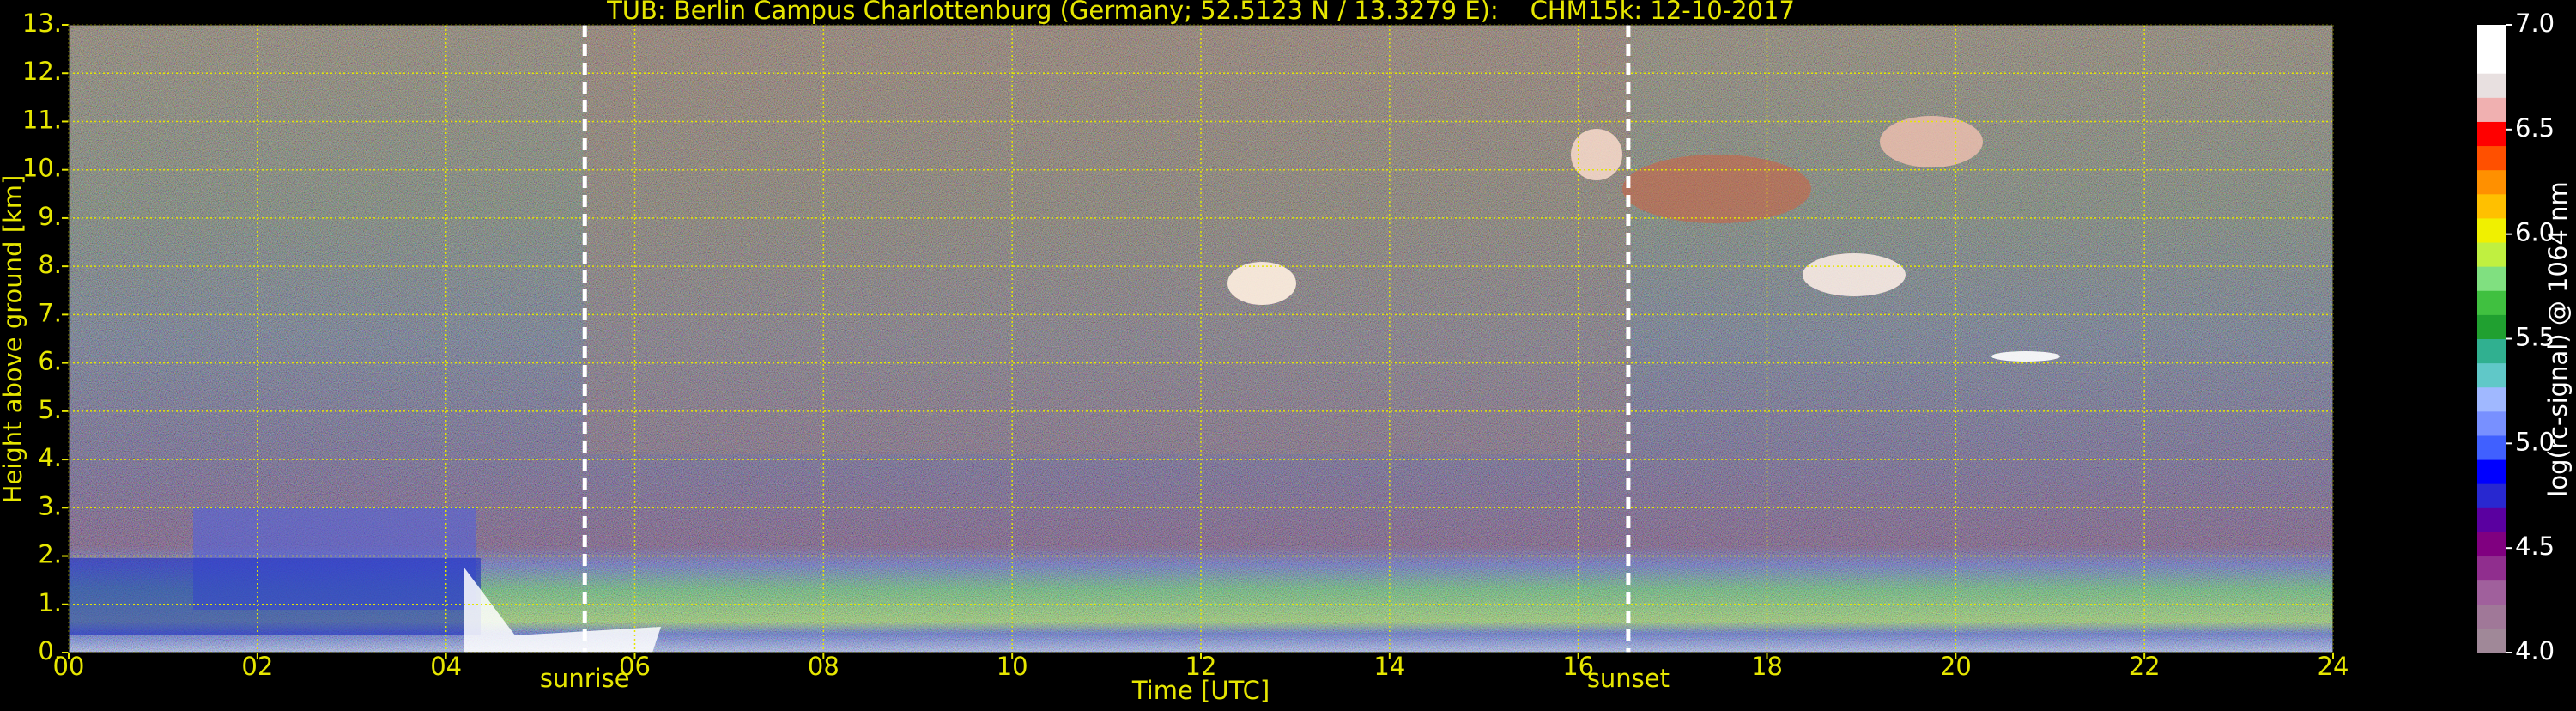 Image resolution: width=2576 pixels, height=711 pixels. Describe the element at coordinates (2558, 338) in the screenshot. I see `colorbar-label: log(rc-signal) @ 1064 nm` at that location.